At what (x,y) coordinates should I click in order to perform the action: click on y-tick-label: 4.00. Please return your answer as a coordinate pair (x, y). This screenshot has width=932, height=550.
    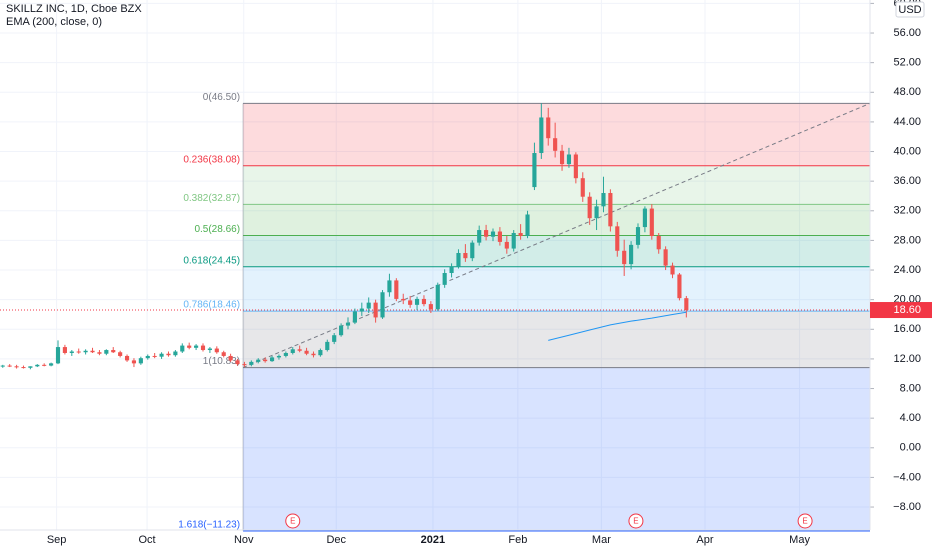
    Looking at the image, I should click on (910, 418).